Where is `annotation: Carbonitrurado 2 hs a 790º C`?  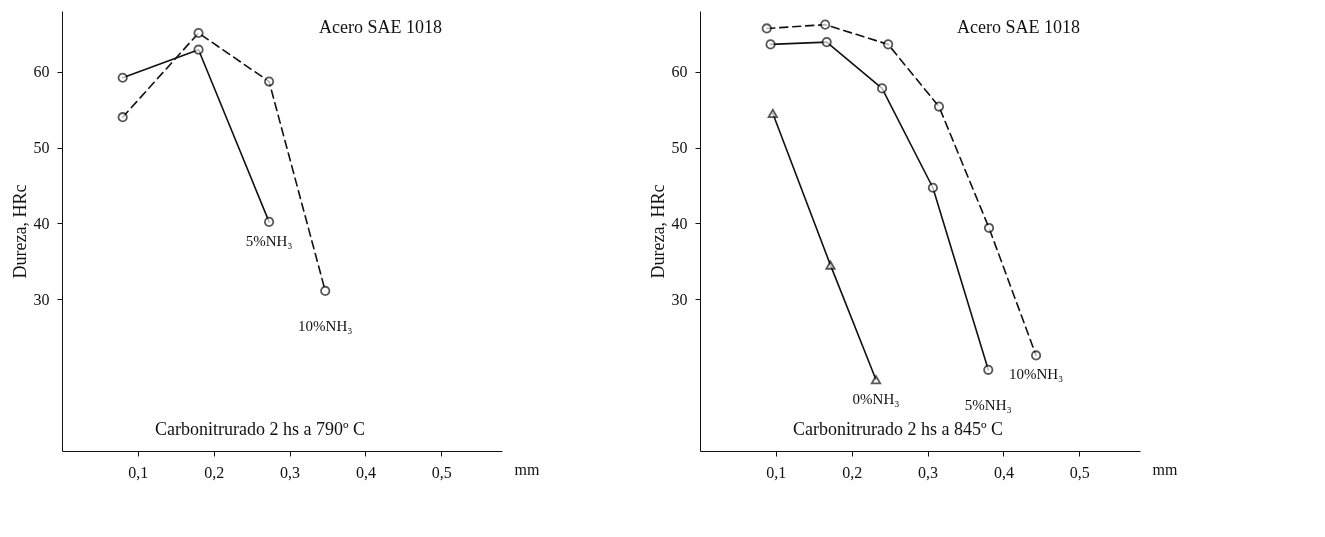
annotation: Carbonitrurado 2 hs a 790º C is located at coordinates (260, 429).